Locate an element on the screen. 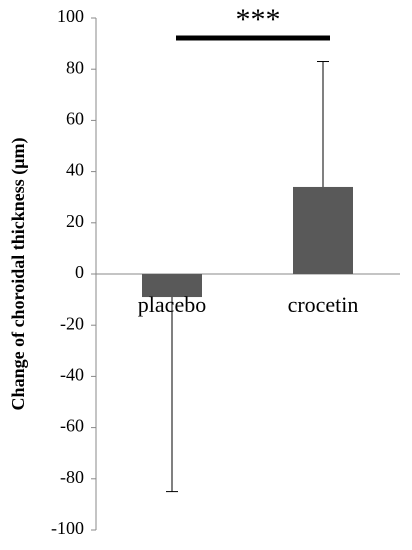 Image resolution: width=412 pixels, height=550 pixels. y-tick-label: 0 is located at coordinates (79, 272).